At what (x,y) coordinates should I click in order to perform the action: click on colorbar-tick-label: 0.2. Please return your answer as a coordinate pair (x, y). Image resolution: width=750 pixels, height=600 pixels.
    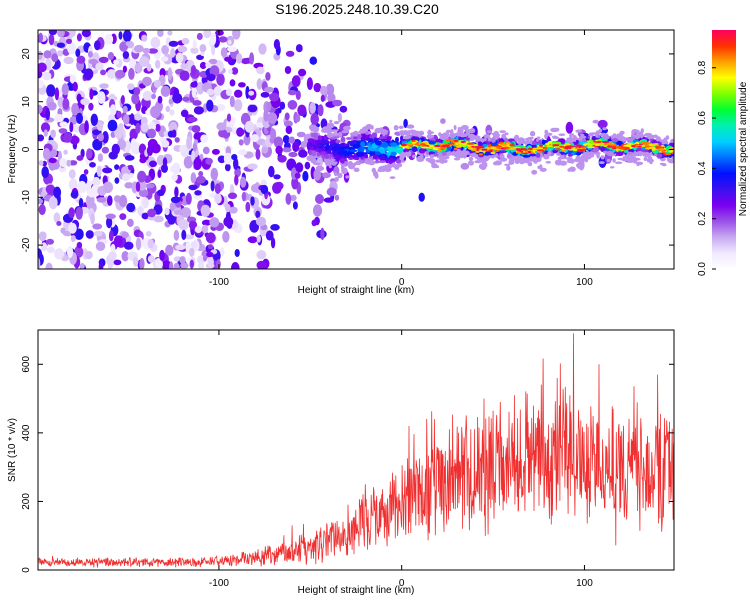
    Looking at the image, I should click on (702, 218).